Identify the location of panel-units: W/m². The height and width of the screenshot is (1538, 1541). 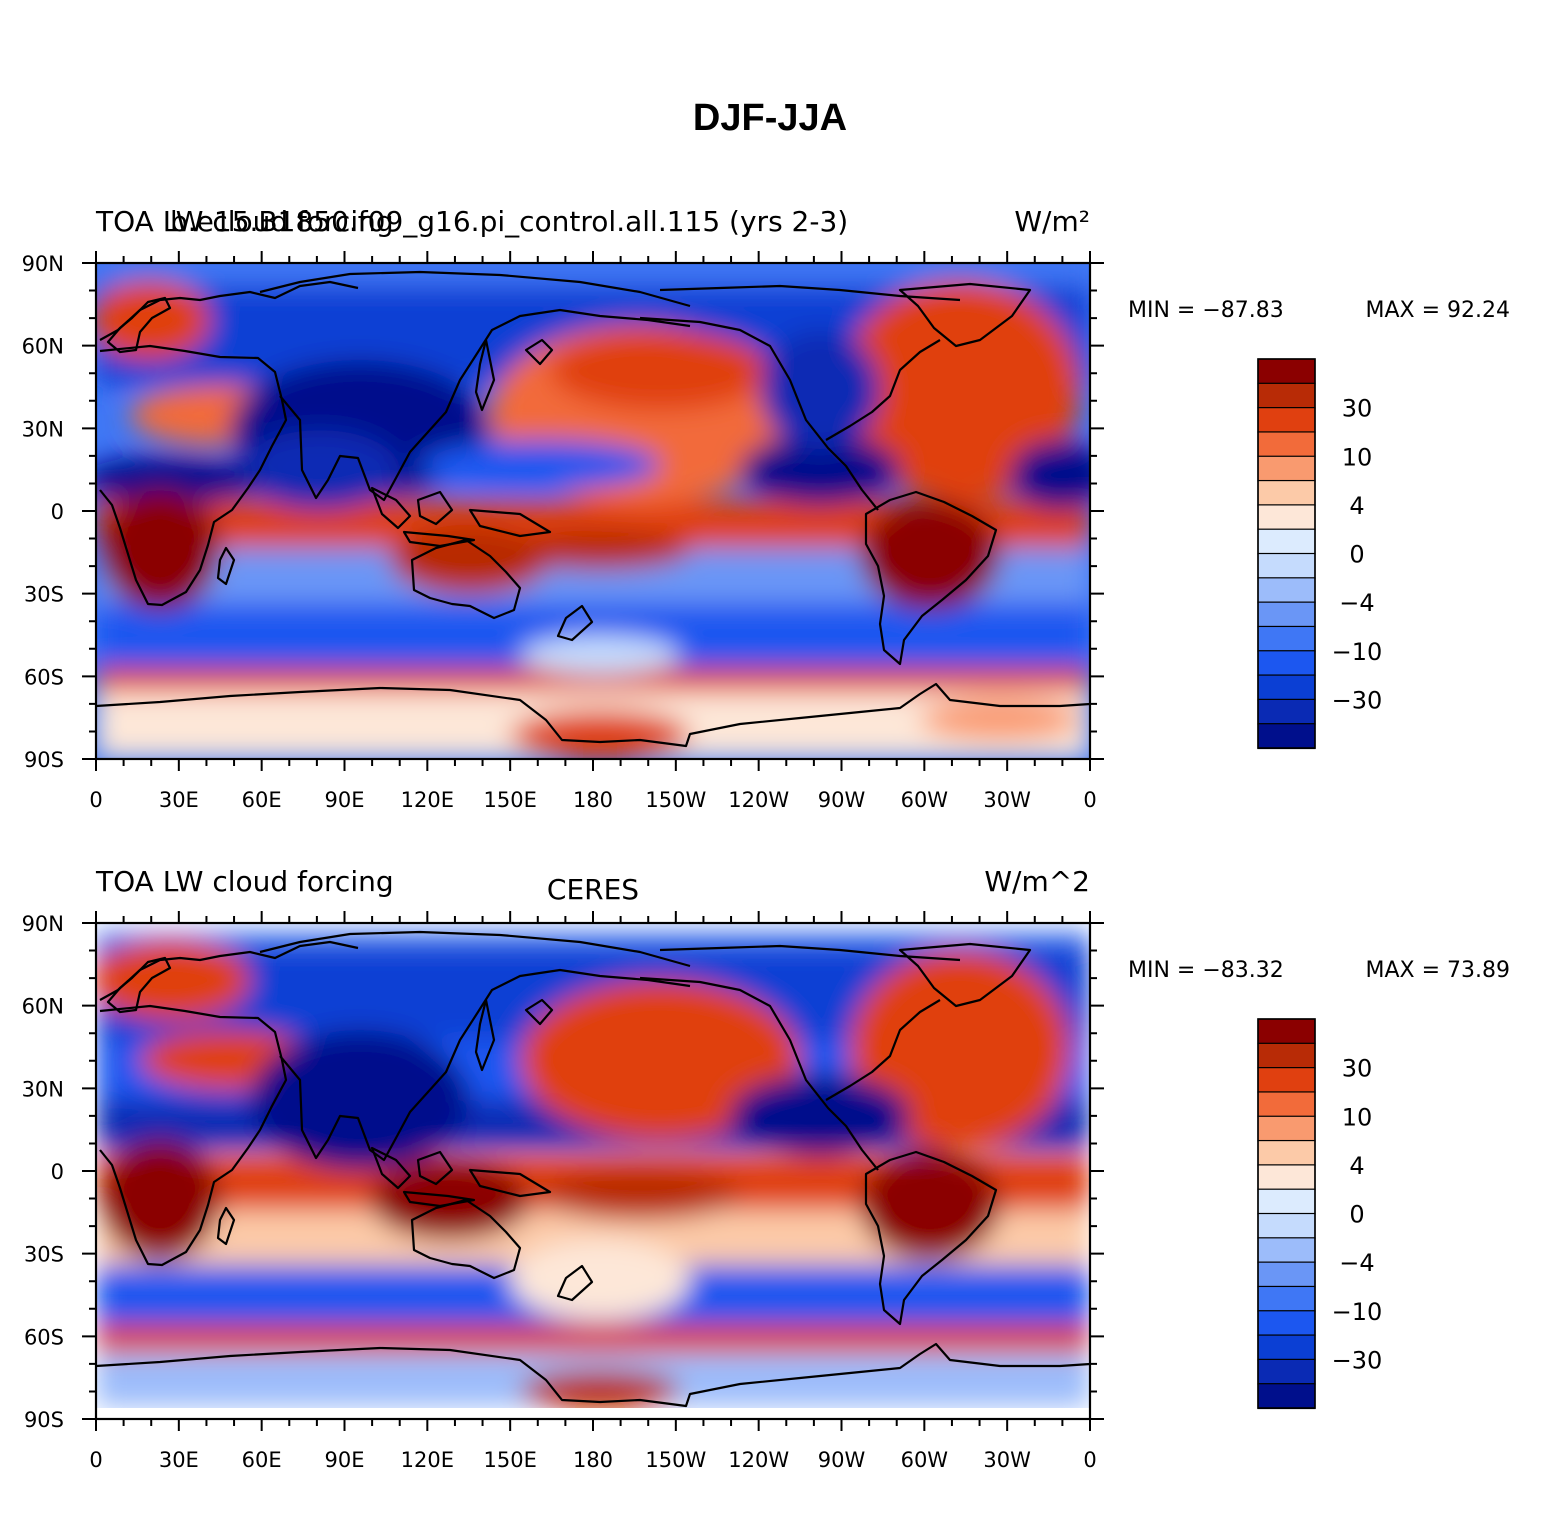
(1052, 221).